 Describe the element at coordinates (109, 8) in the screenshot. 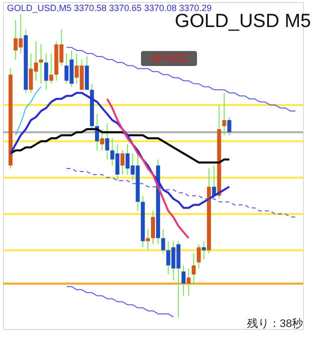

I see `text: GOLD_USD,M5 3370.58 3370.65 3370.08 3370.29` at that location.